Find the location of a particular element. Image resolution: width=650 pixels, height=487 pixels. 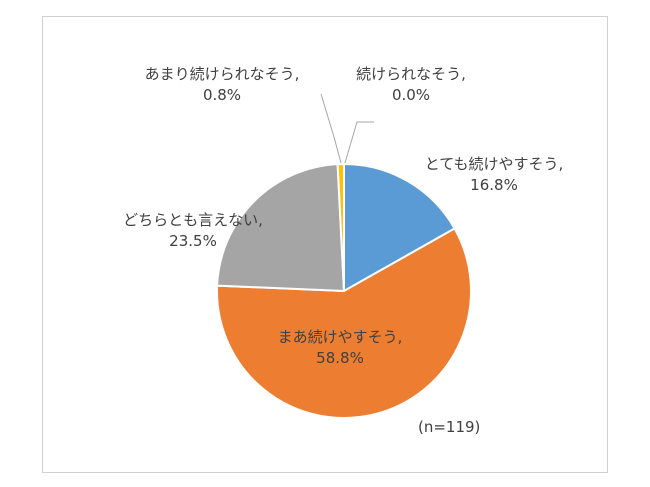

pie-slice-rarely is located at coordinates (340, 227).